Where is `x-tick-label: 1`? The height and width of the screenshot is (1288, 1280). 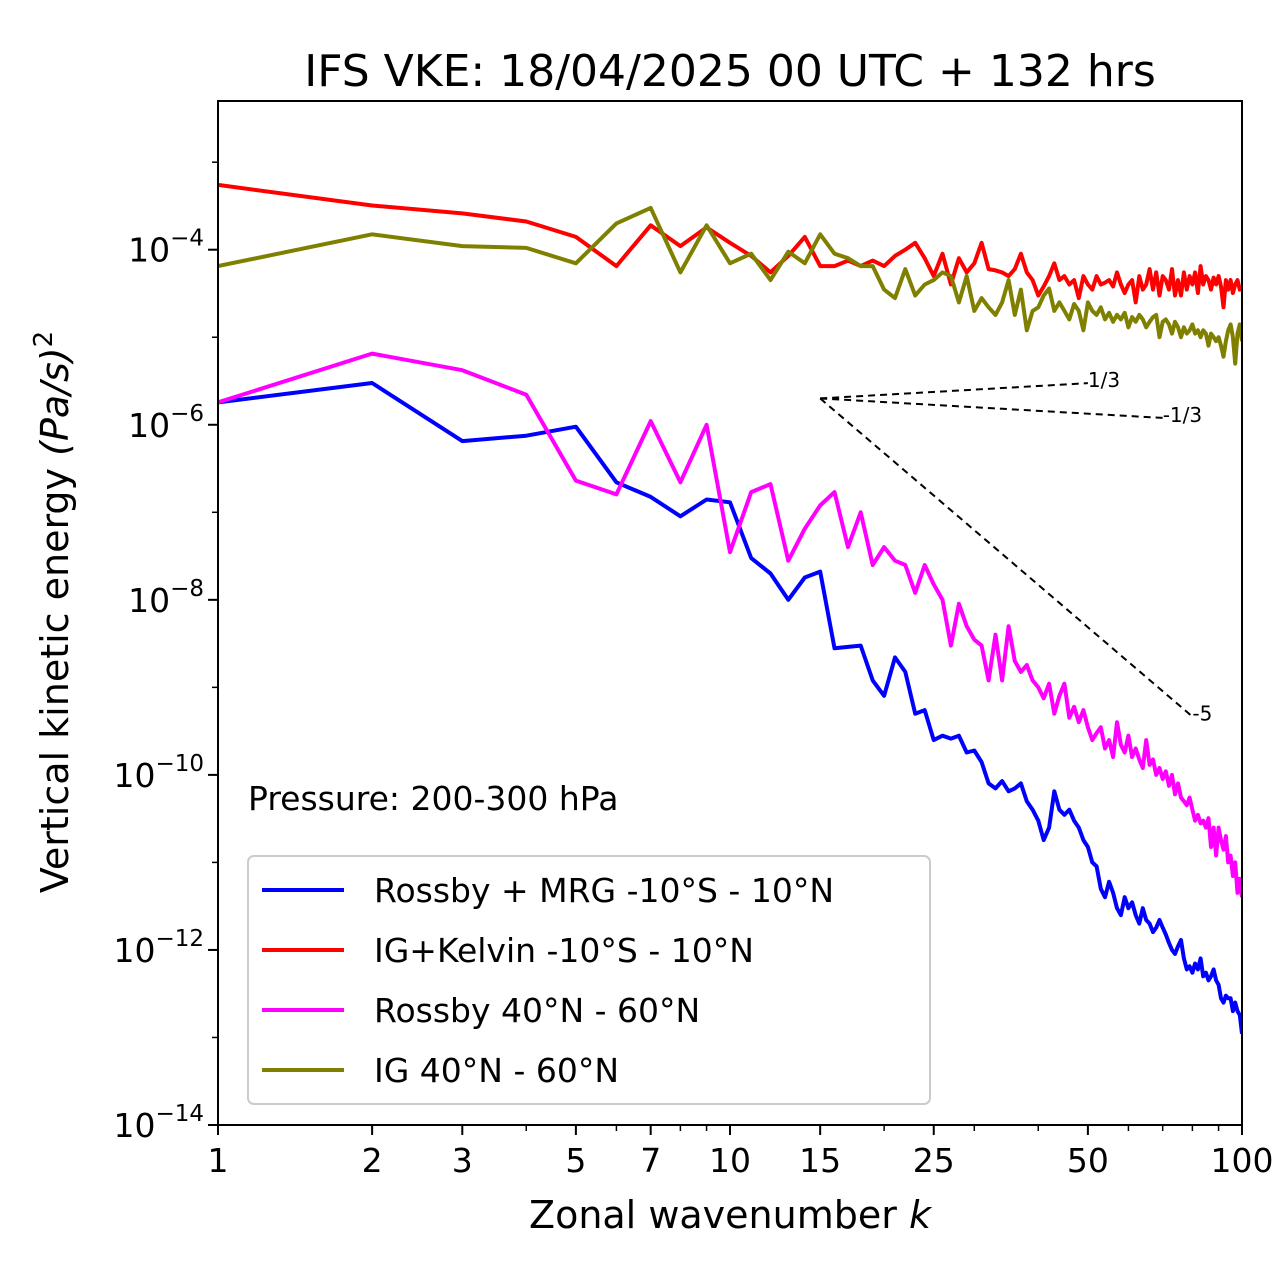
x-tick-label: 1 is located at coordinates (218, 1160).